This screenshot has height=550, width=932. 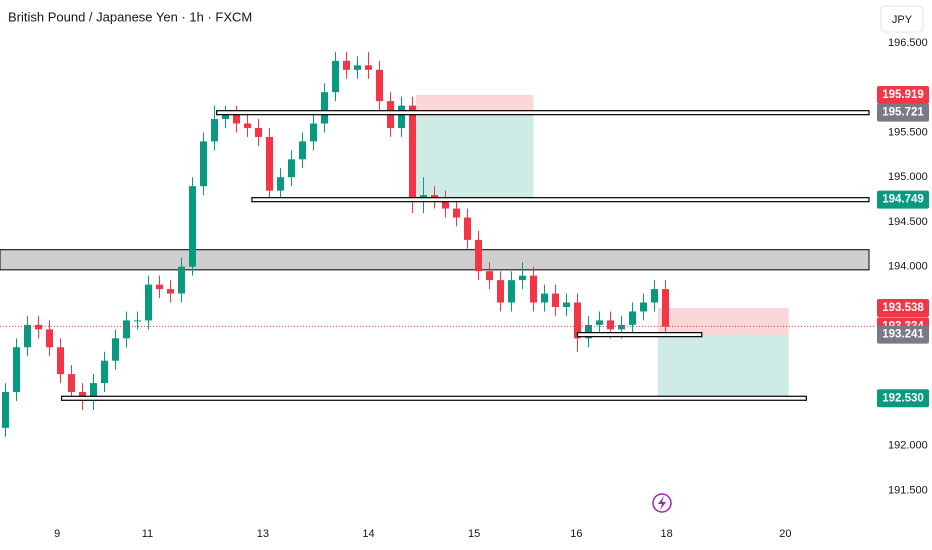 What do you see at coordinates (908, 43) in the screenshot?
I see `y-tick-label: 196.500` at bounding box center [908, 43].